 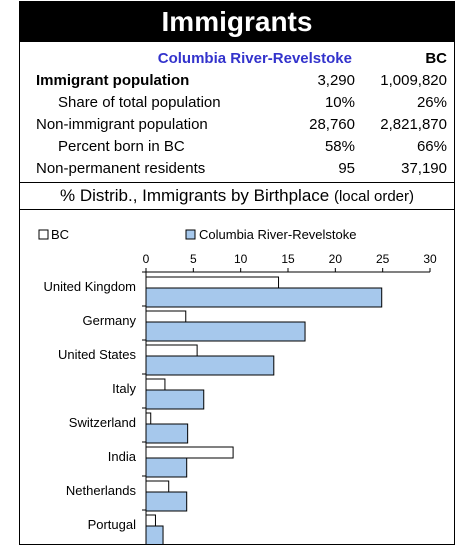 I want to click on chart-title-note: (local order), so click(x=373, y=196).